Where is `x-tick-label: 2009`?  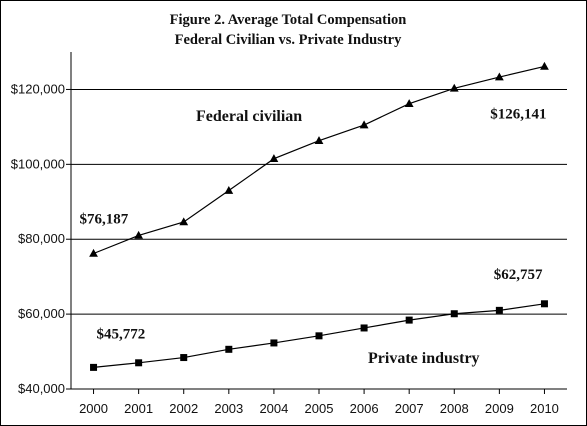
x-tick-label: 2009 is located at coordinates (499, 408).